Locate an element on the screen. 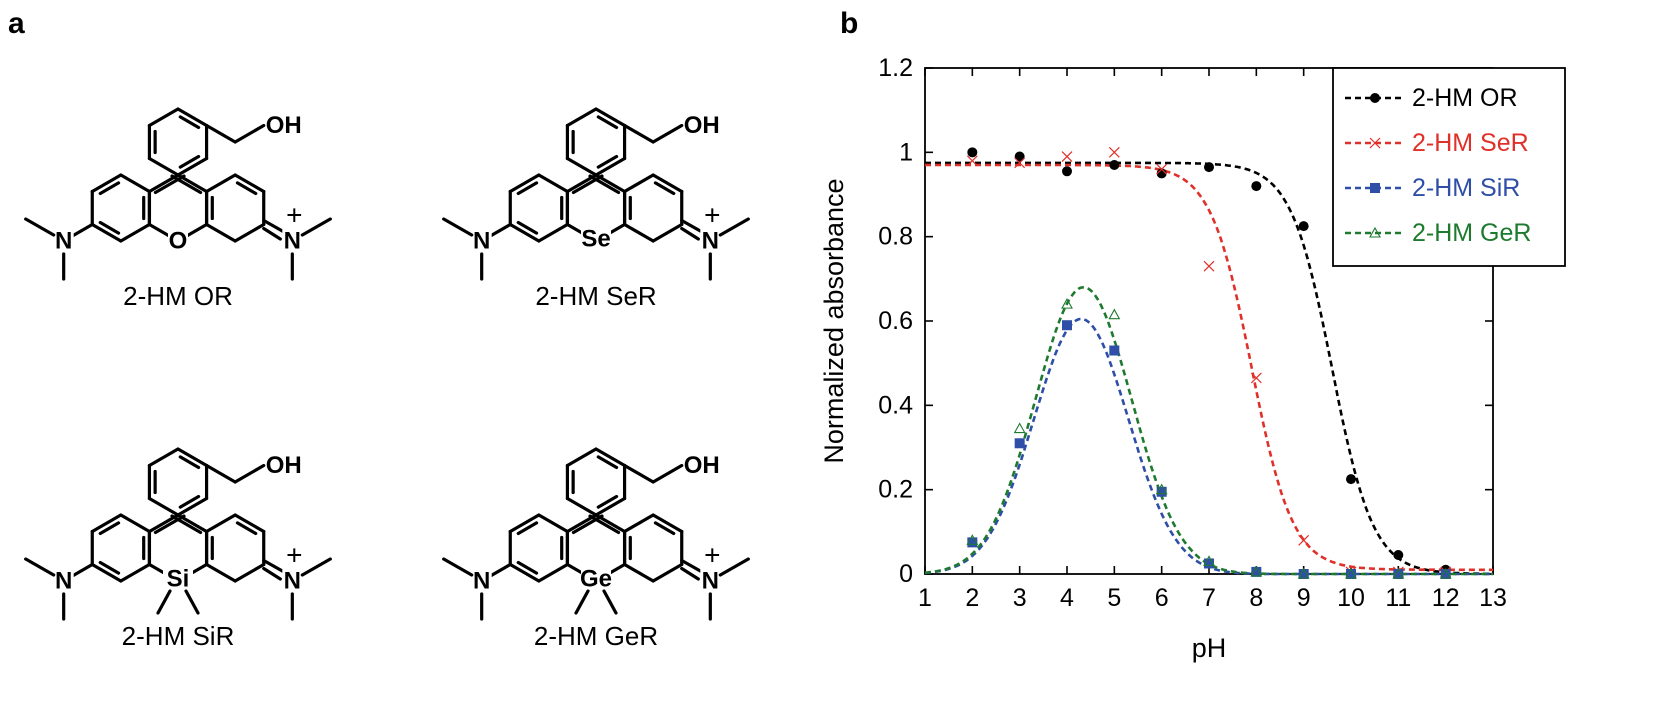 Image resolution: width=1662 pixels, height=703 pixels. x-tick-label: 3 is located at coordinates (1020, 598).